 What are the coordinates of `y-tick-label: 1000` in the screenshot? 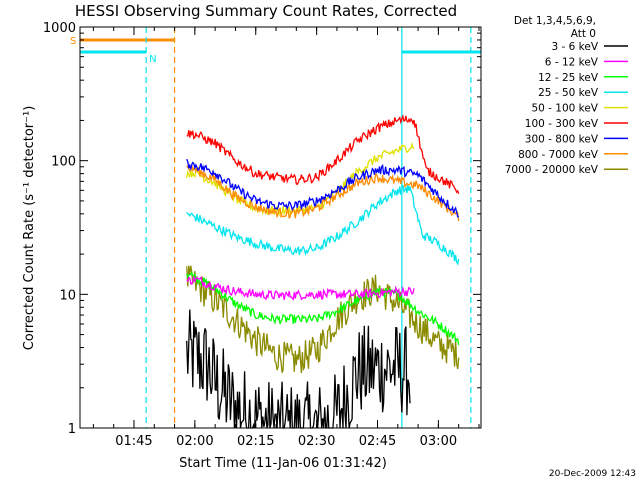 It's located at (59, 28).